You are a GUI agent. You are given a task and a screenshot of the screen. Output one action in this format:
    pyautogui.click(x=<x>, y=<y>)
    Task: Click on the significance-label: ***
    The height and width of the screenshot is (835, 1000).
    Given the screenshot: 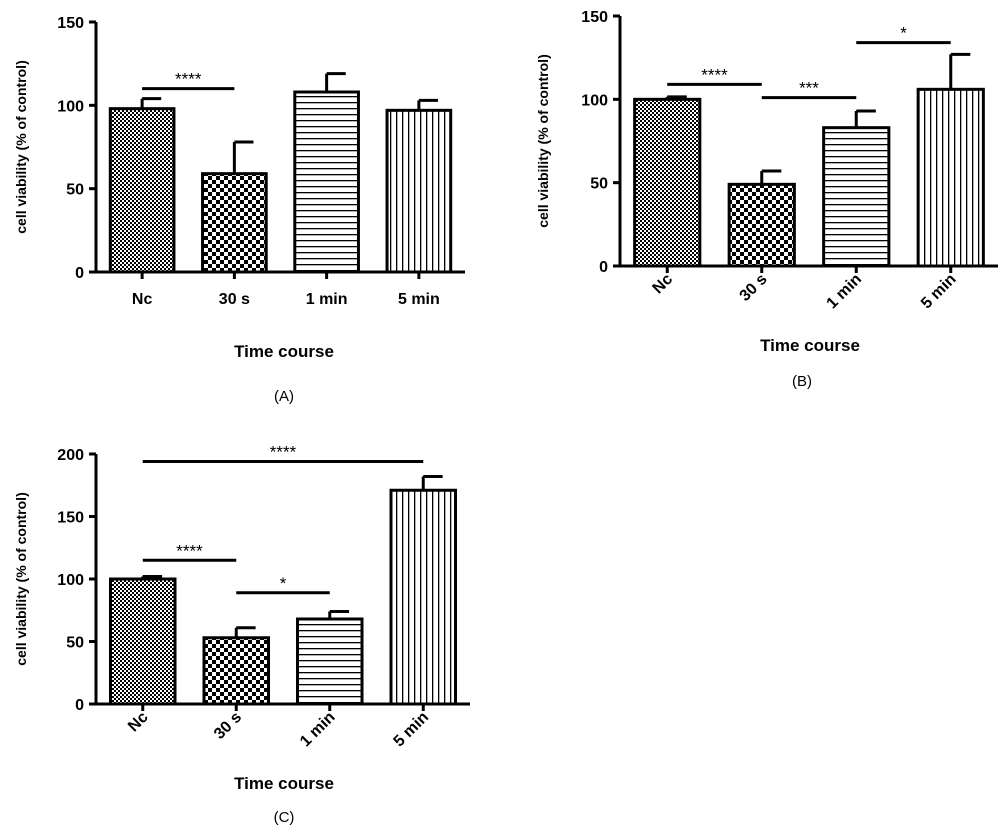 What is the action you would take?
    pyautogui.click(x=809, y=88)
    